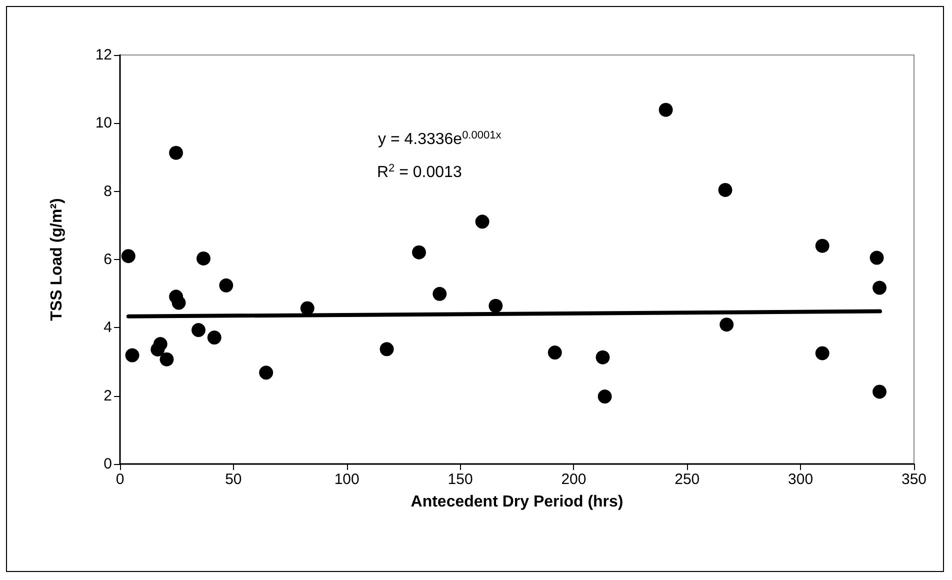 The height and width of the screenshot is (580, 952). Describe the element at coordinates (108, 259) in the screenshot. I see `y-tick-label: 6` at that location.